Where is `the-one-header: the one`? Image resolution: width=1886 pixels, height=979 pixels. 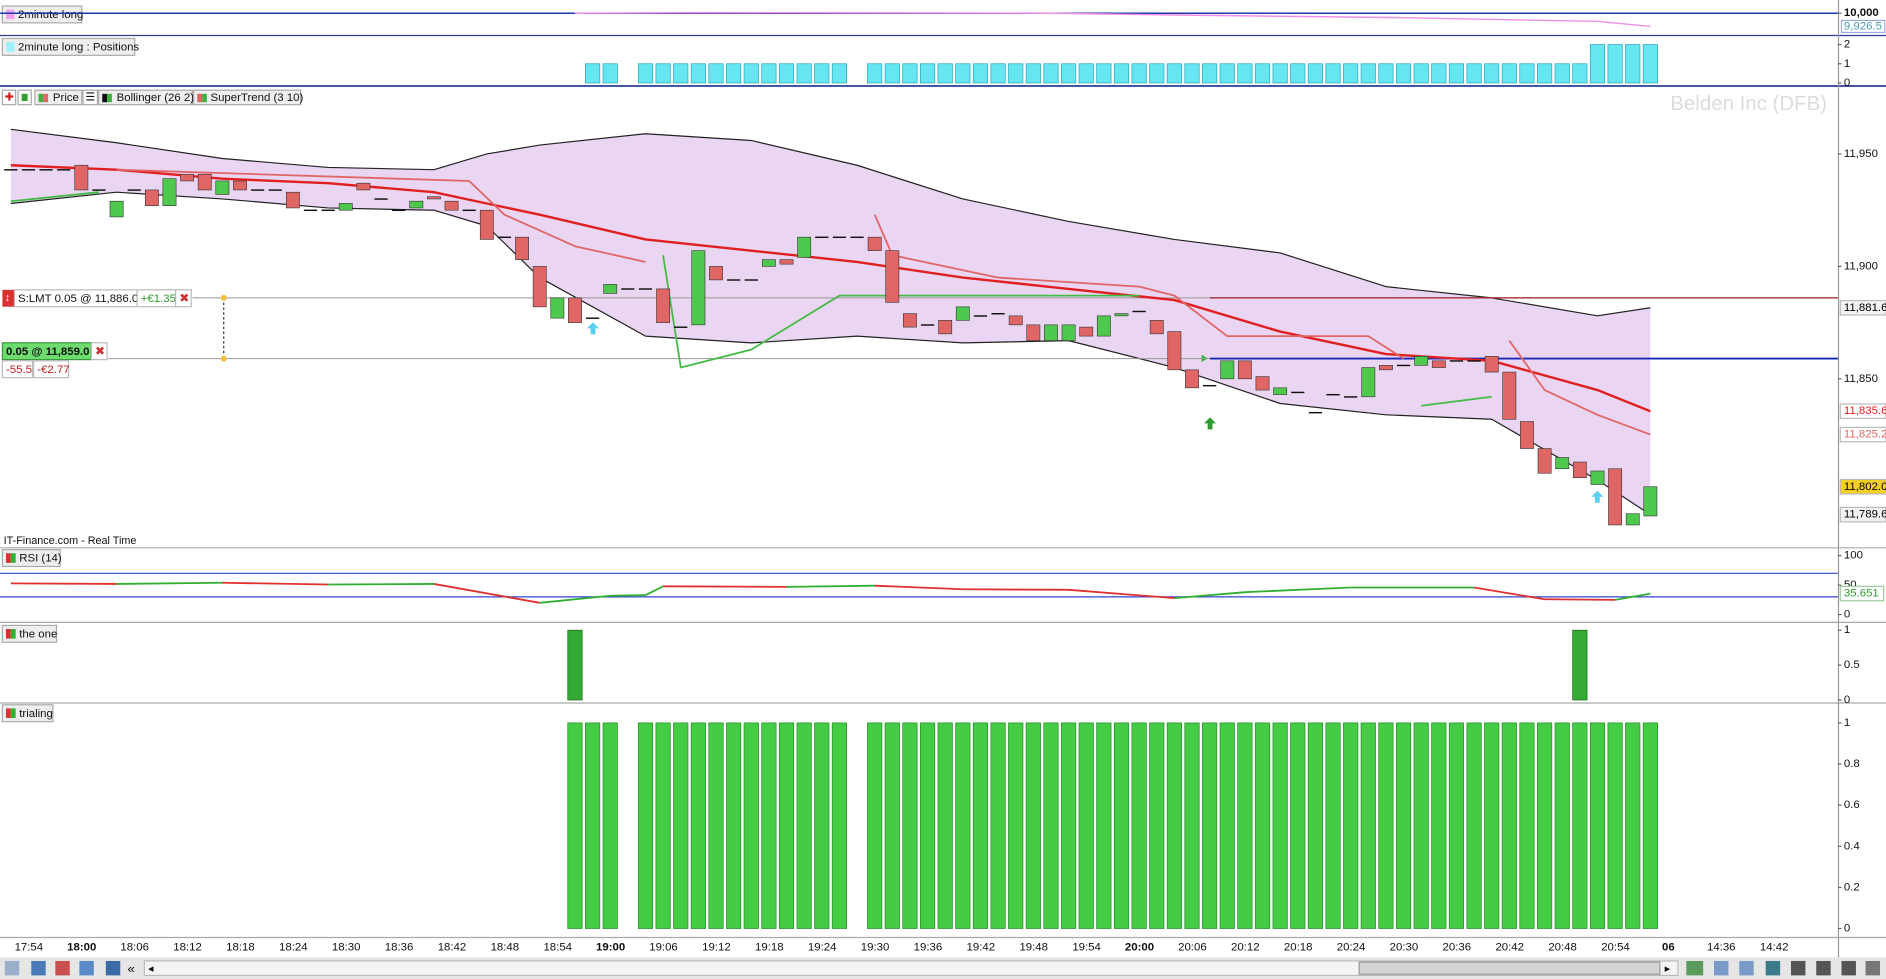 the-one-header: the one is located at coordinates (29, 633).